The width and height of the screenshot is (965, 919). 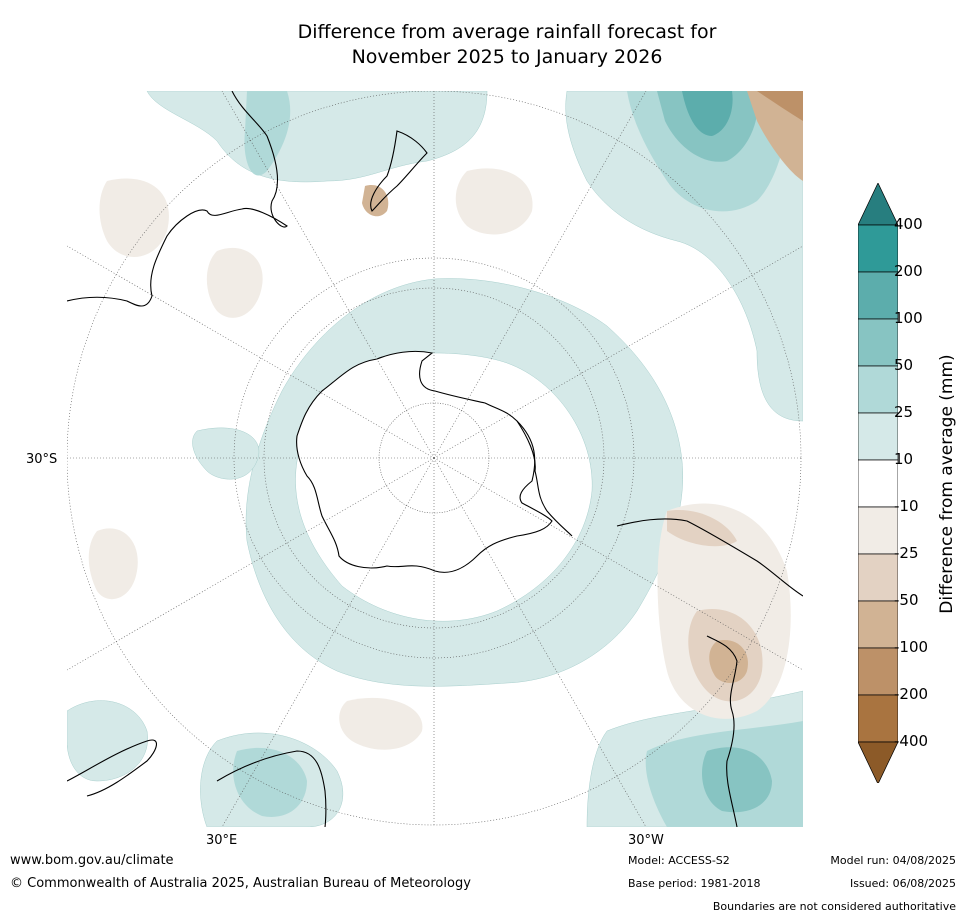 I want to click on latitude-label-30s: 30°S, so click(x=42, y=459).